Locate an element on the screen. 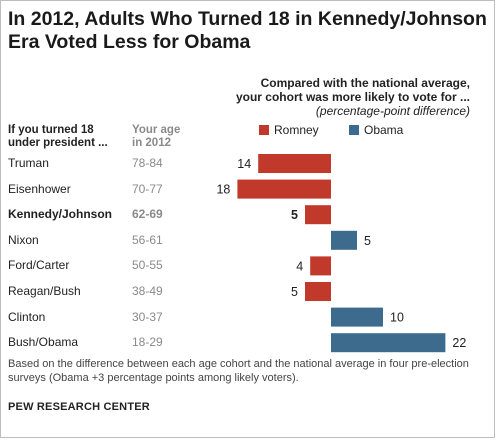 This screenshot has height=440, width=497. row-age-label: 18-29 is located at coordinates (147, 342).